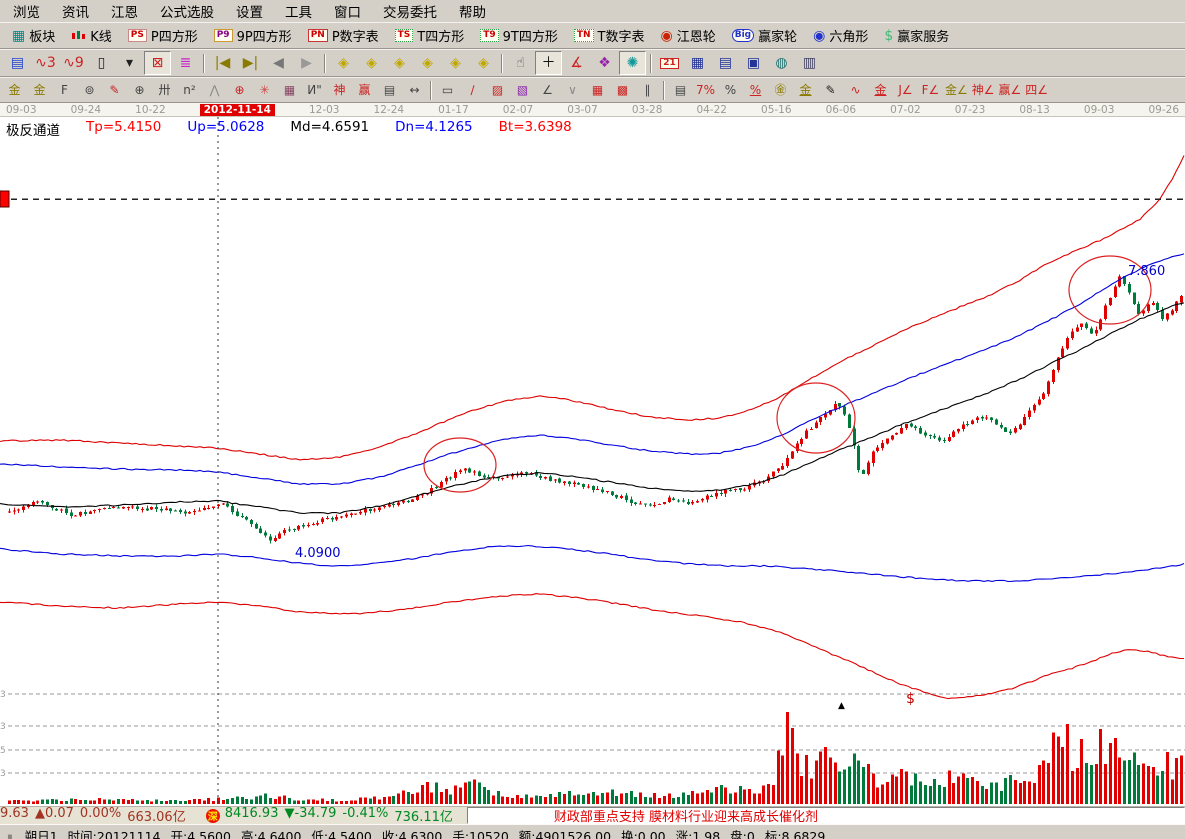 The width and height of the screenshot is (1185, 839). I want to click on menu-item-4: 设置, so click(249, 13).